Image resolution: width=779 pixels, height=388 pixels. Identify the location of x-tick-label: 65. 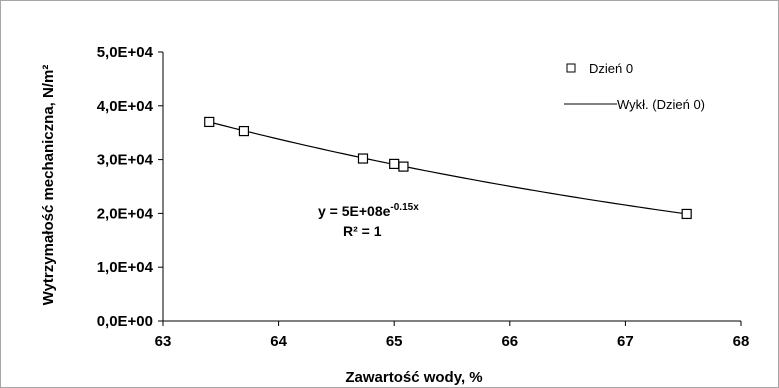
(394, 341).